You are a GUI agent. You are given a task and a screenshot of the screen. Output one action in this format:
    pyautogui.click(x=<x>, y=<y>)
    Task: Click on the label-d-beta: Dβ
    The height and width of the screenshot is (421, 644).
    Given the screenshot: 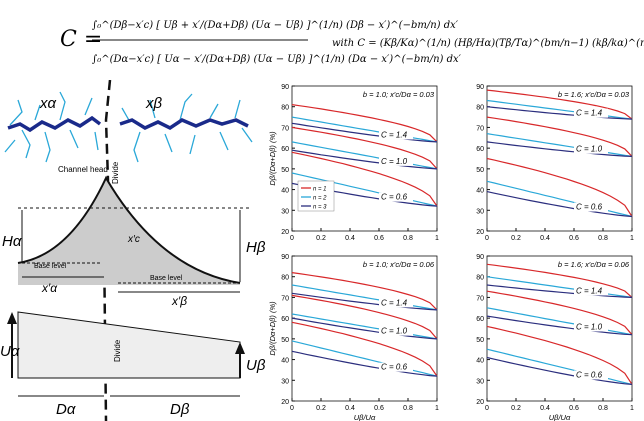 What is the action you would take?
    pyautogui.click(x=180, y=409)
    